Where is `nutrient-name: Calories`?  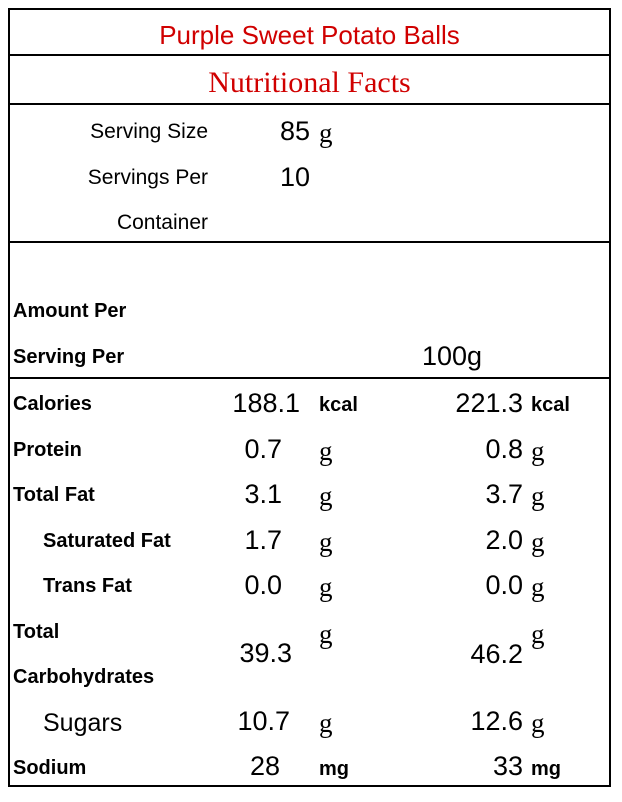
nutrient-name: Calories is located at coordinates (52, 404).